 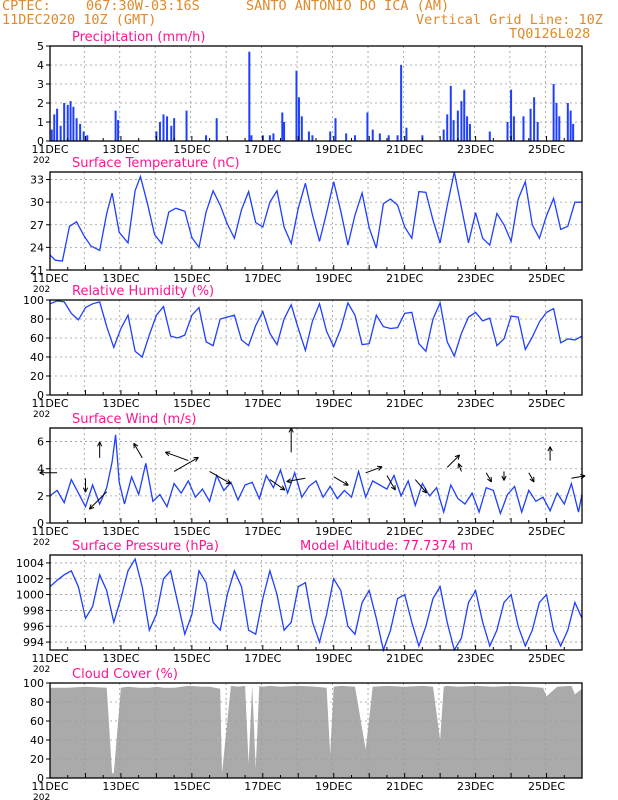 I want to click on y-tick-label: 4, so click(x=40, y=469).